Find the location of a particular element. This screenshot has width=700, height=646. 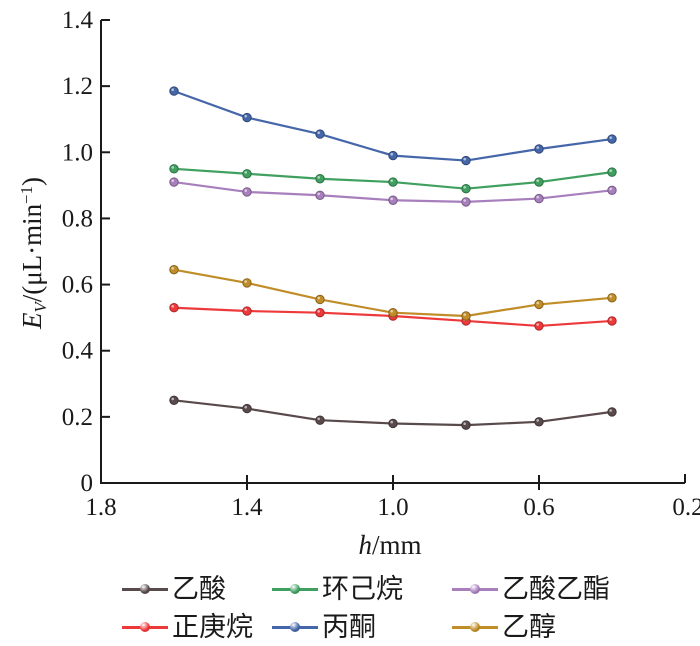

legend-item: 乙醇 is located at coordinates (567, 627).